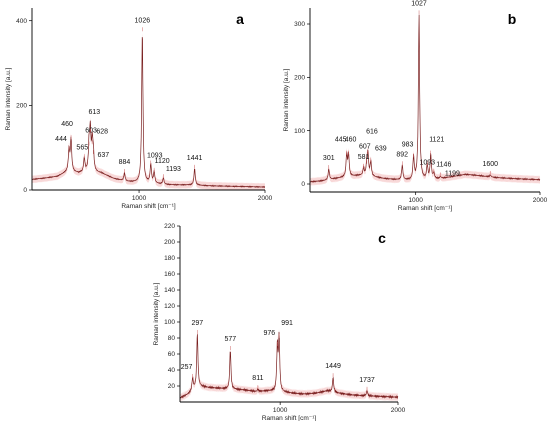 The height and width of the screenshot is (421, 550). I want to click on y-tick-label: 60, so click(172, 354).